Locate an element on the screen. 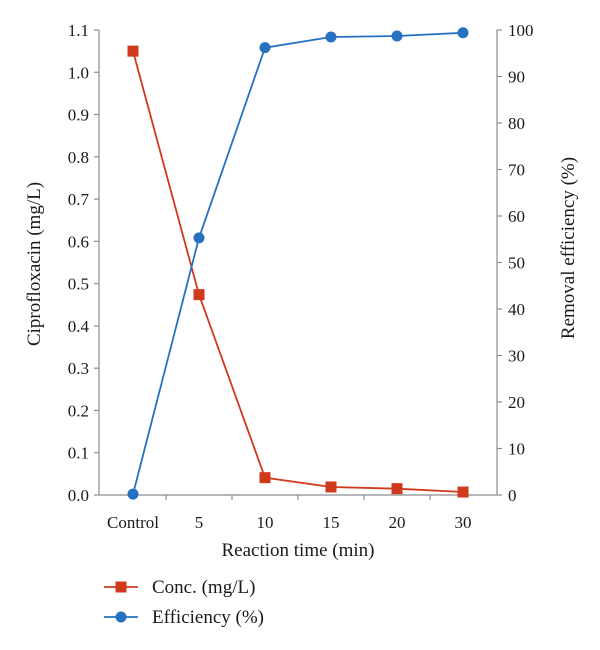 Image resolution: width=600 pixels, height=650 pixels. left-tick-label: 0.1 is located at coordinates (78, 453).